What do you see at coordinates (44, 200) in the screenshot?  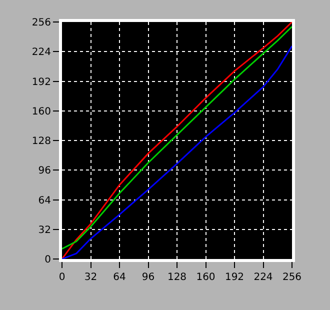 I see `y-tick-label: 64` at bounding box center [44, 200].